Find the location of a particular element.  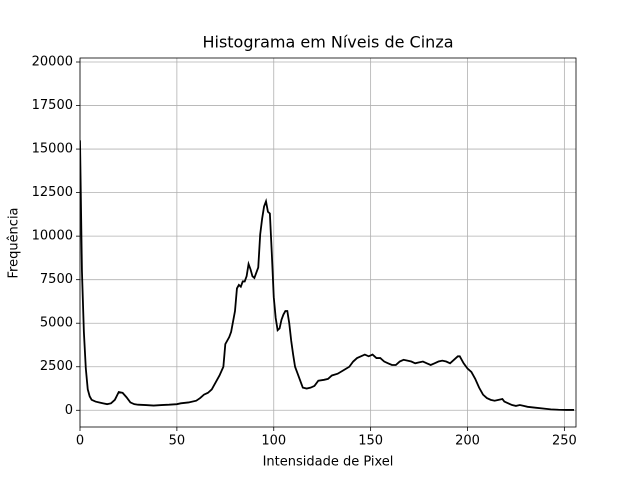

y-axis-label: Frequência is located at coordinates (14, 242).